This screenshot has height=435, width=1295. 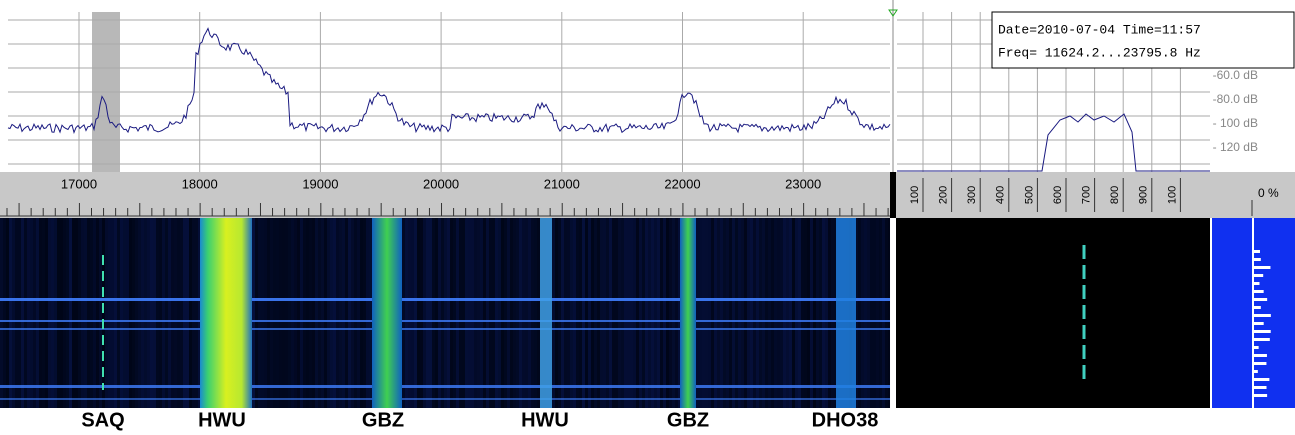 What do you see at coordinates (972, 195) in the screenshot?
I see `scale-label: 300` at bounding box center [972, 195].